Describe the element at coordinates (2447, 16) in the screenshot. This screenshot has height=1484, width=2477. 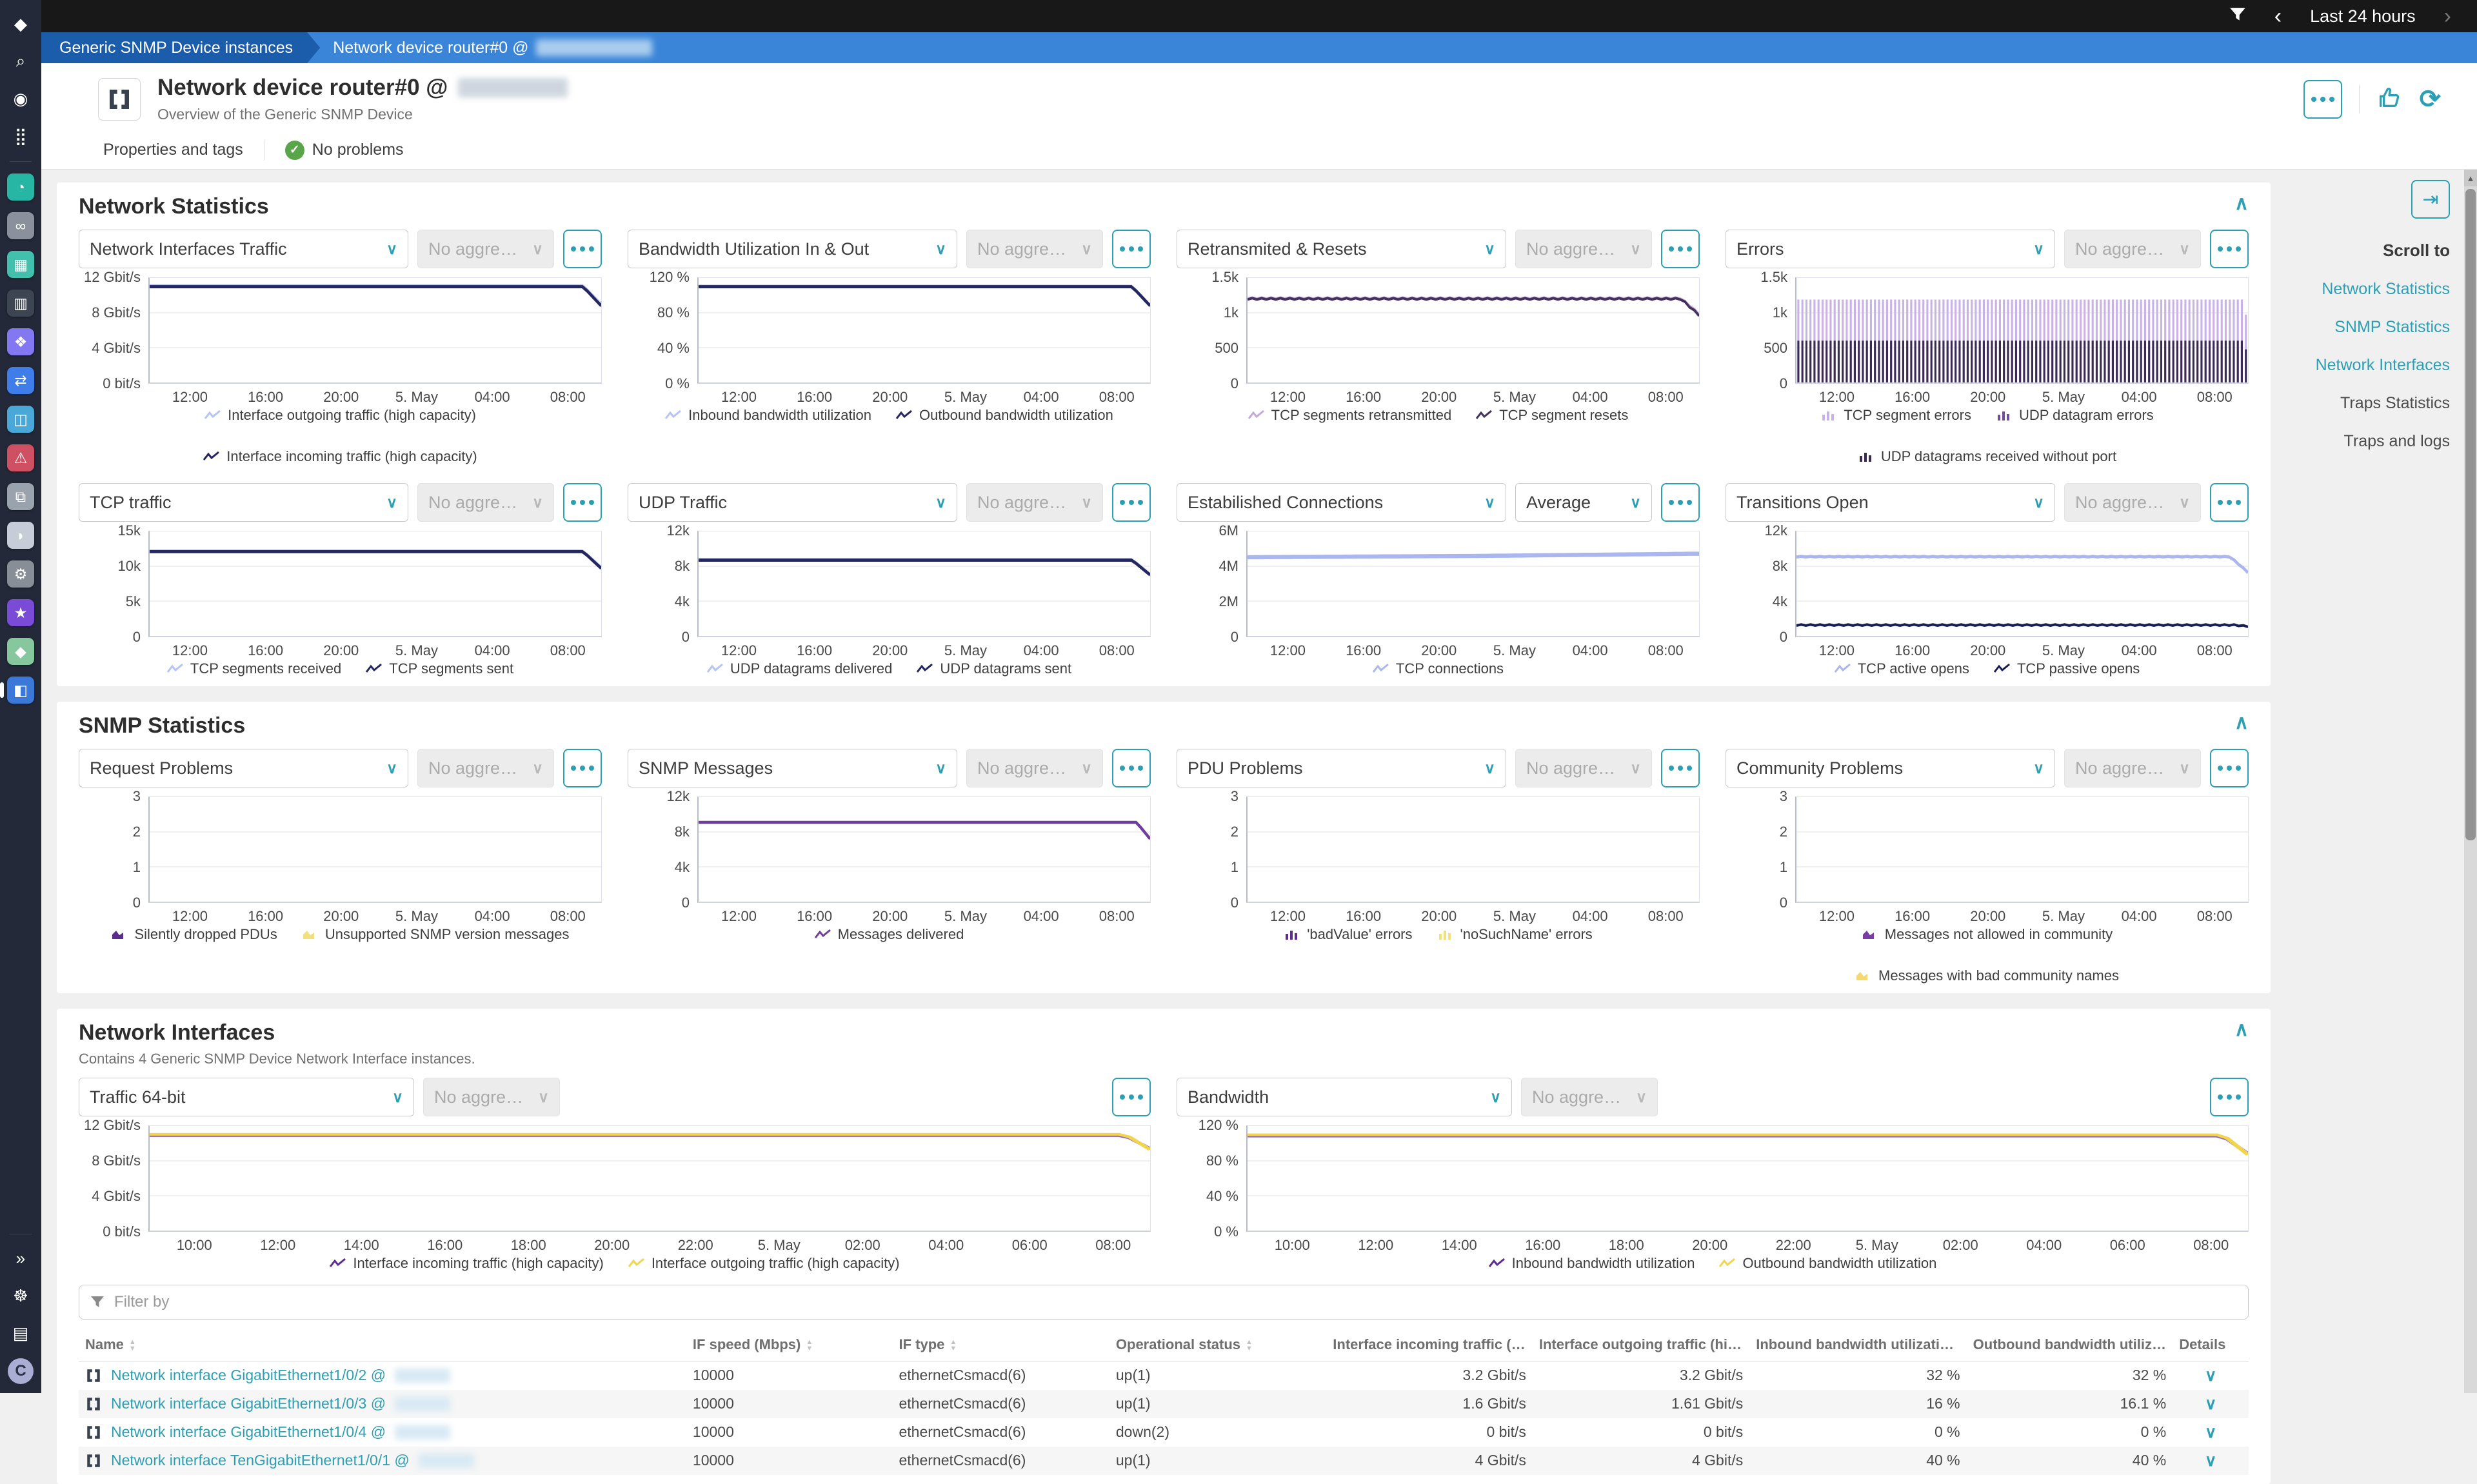
I see `time-forward-button: ›` at that location.